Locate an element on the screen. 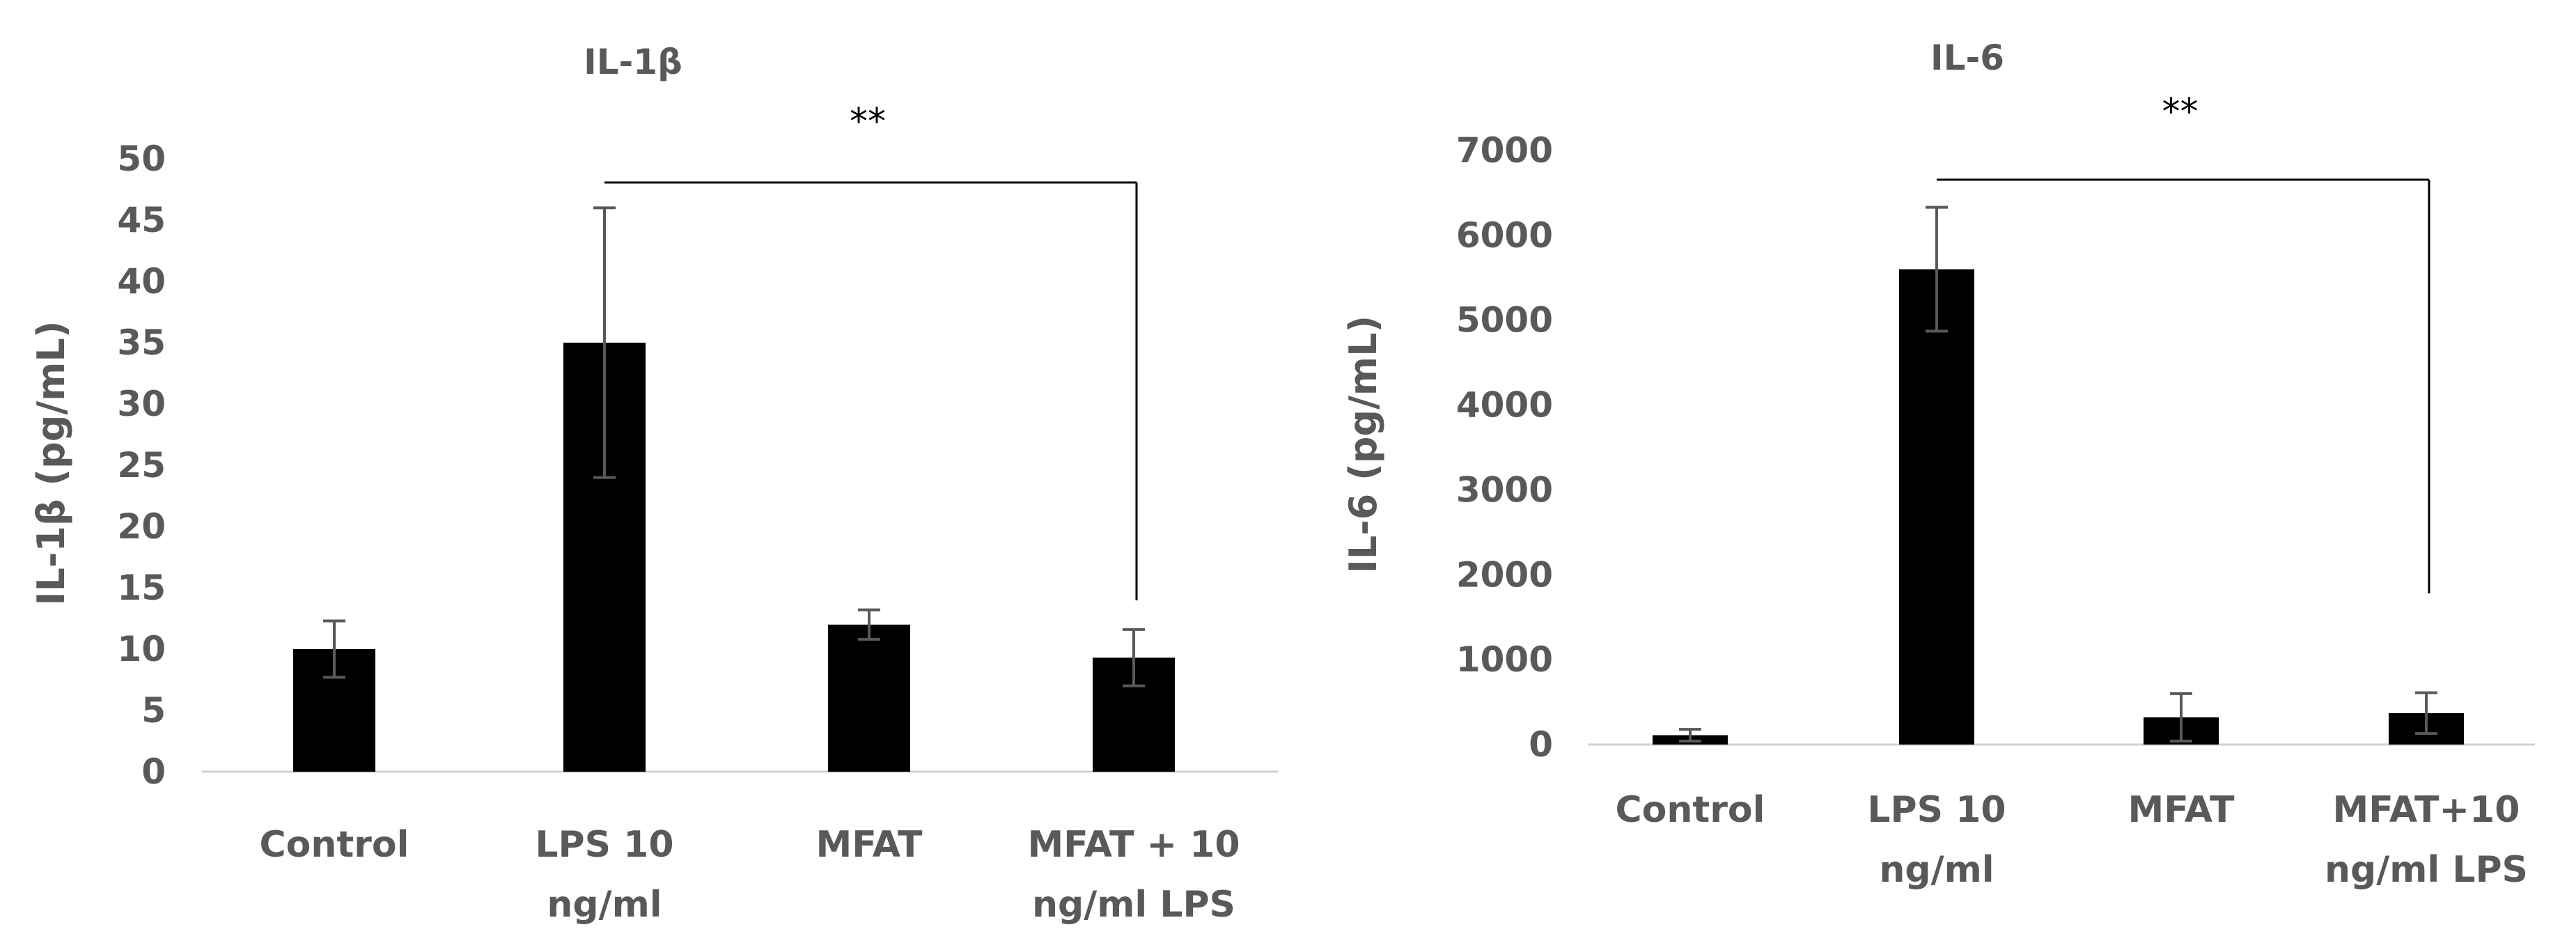 This screenshot has height=950, width=2576. y-tick-label: 5 is located at coordinates (153, 710).